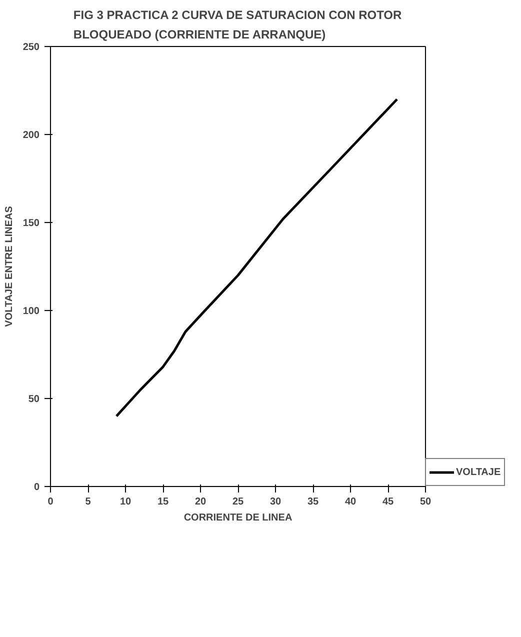  What do you see at coordinates (9, 266) in the screenshot?
I see `y-axis-title: VOLTAJE ENTRE LINEAS` at bounding box center [9, 266].